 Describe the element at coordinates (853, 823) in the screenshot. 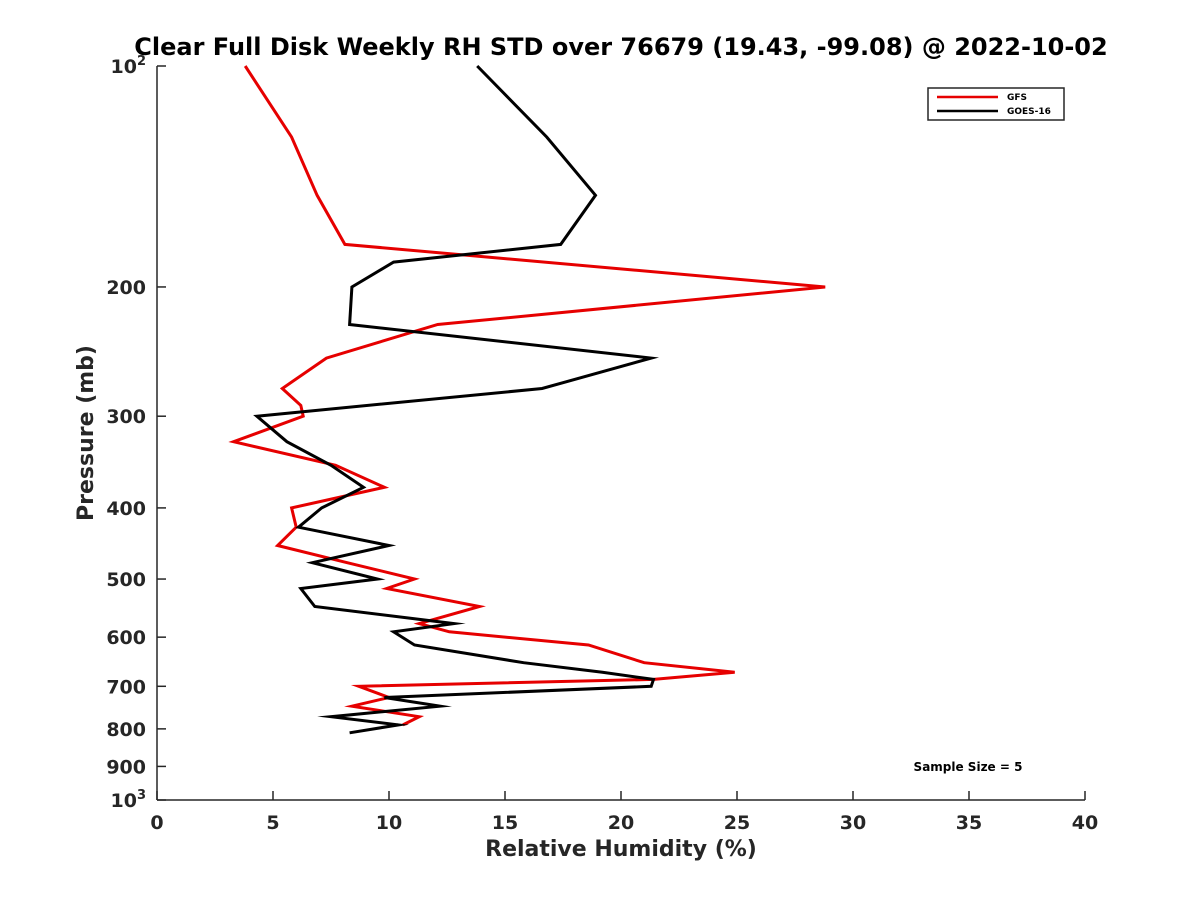

I see `x-tick-label: 30` at that location.